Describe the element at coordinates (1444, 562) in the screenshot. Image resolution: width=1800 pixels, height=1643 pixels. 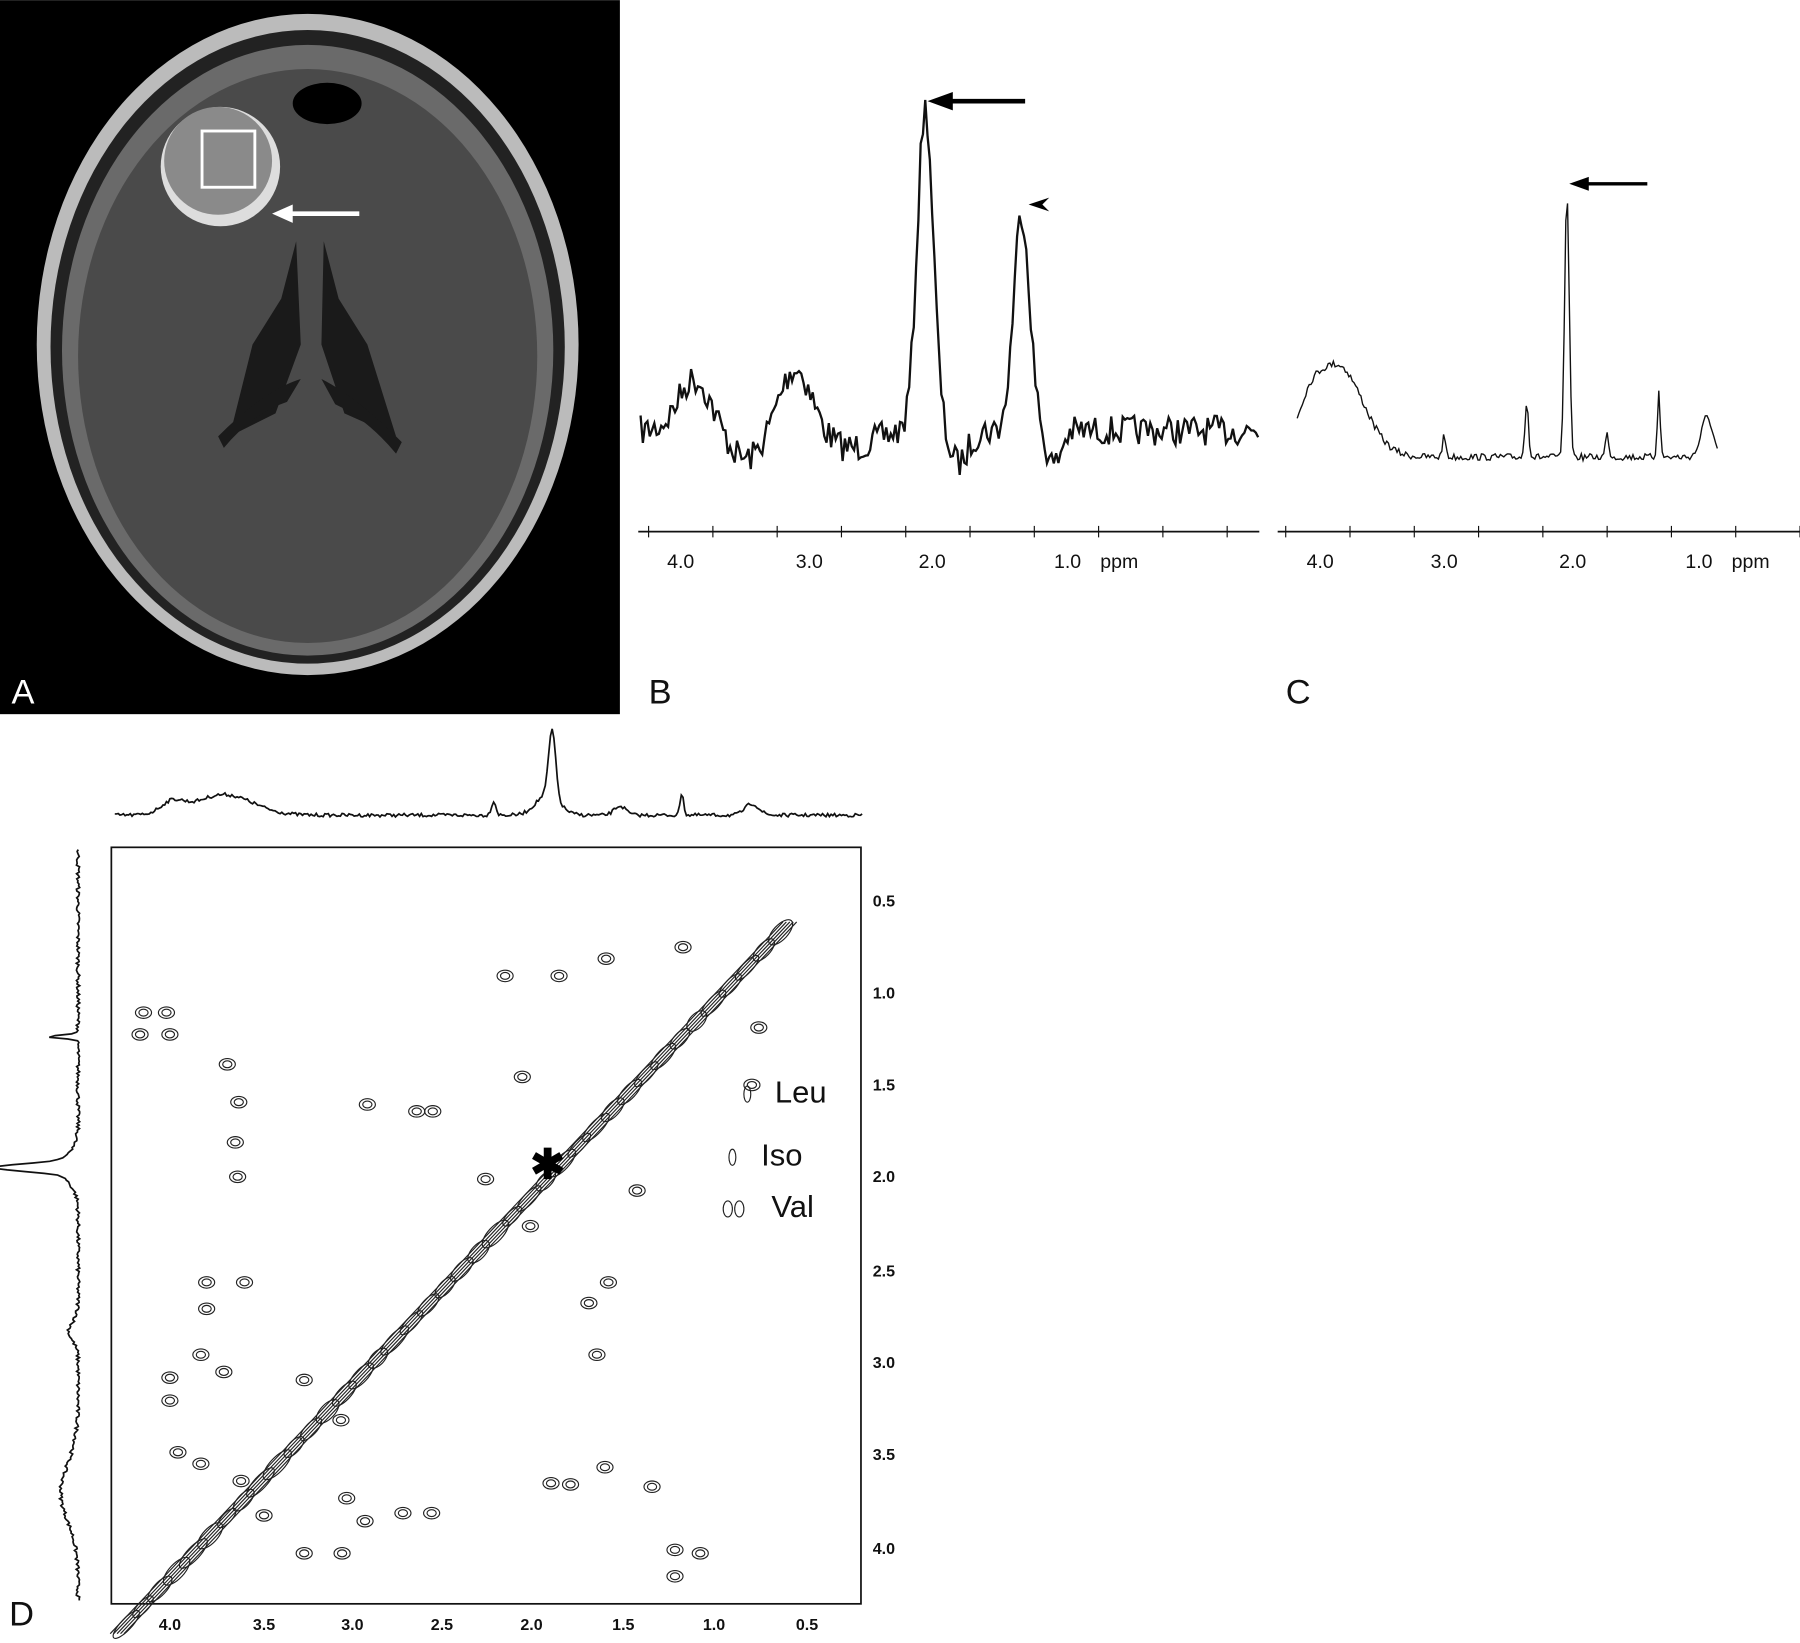
I see `tick-label: 3.0` at that location.